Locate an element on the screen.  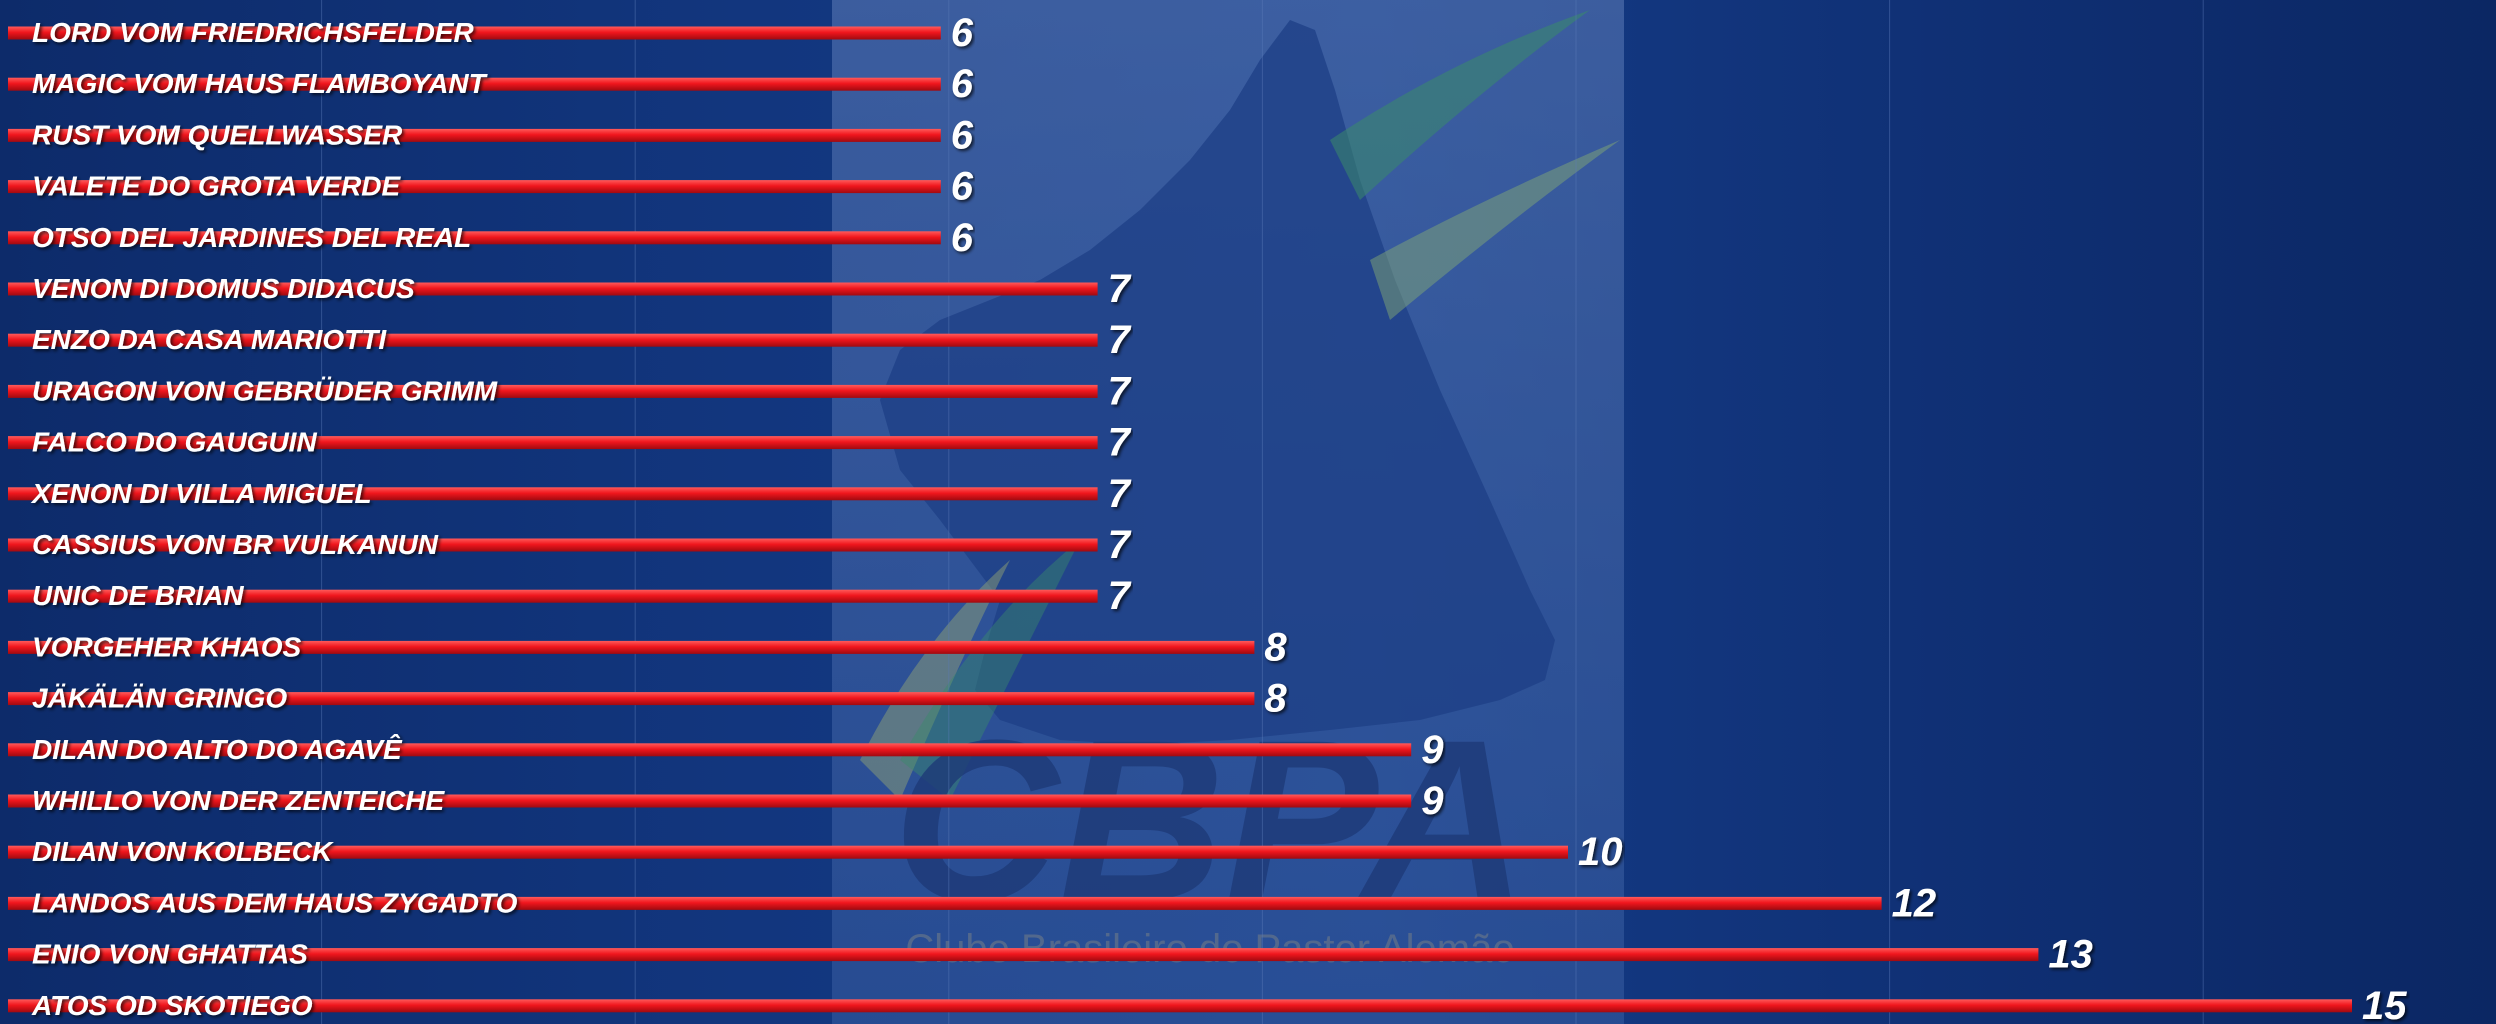
bar-category-label: RUST VOM QUELLWASSER is located at coordinates (217, 134).